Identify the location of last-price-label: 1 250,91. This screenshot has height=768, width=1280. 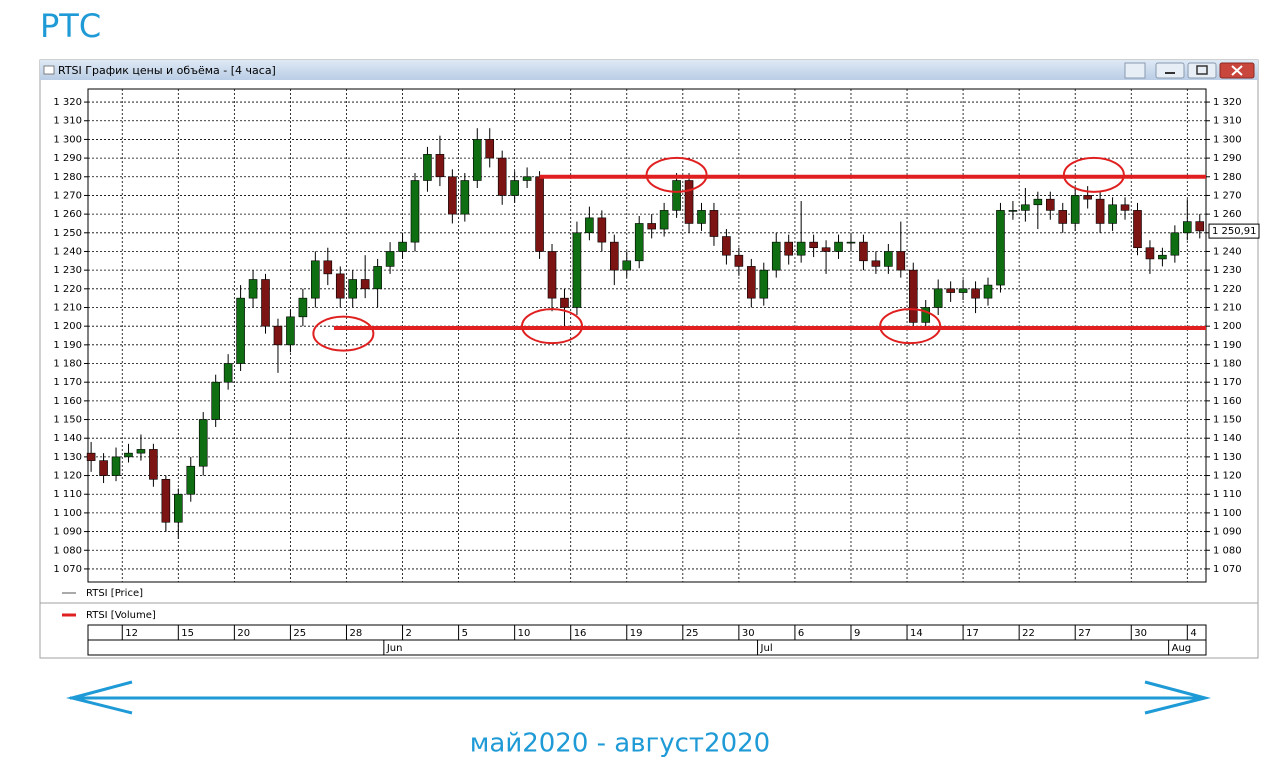
(1234, 231).